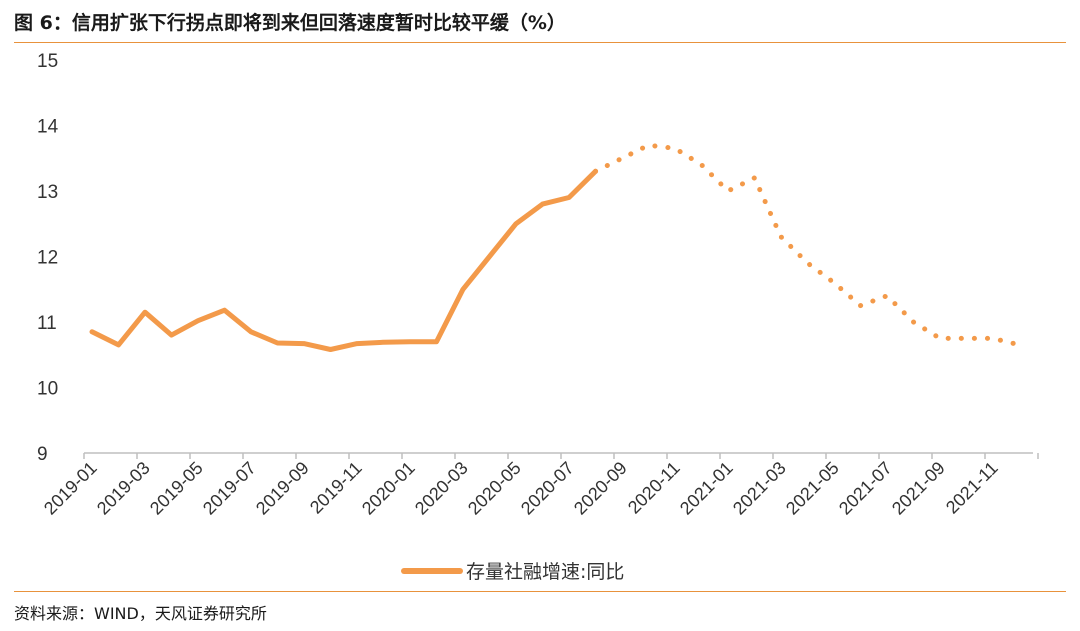  What do you see at coordinates (343, 260) in the screenshot?
I see `series-line-actual` at bounding box center [343, 260].